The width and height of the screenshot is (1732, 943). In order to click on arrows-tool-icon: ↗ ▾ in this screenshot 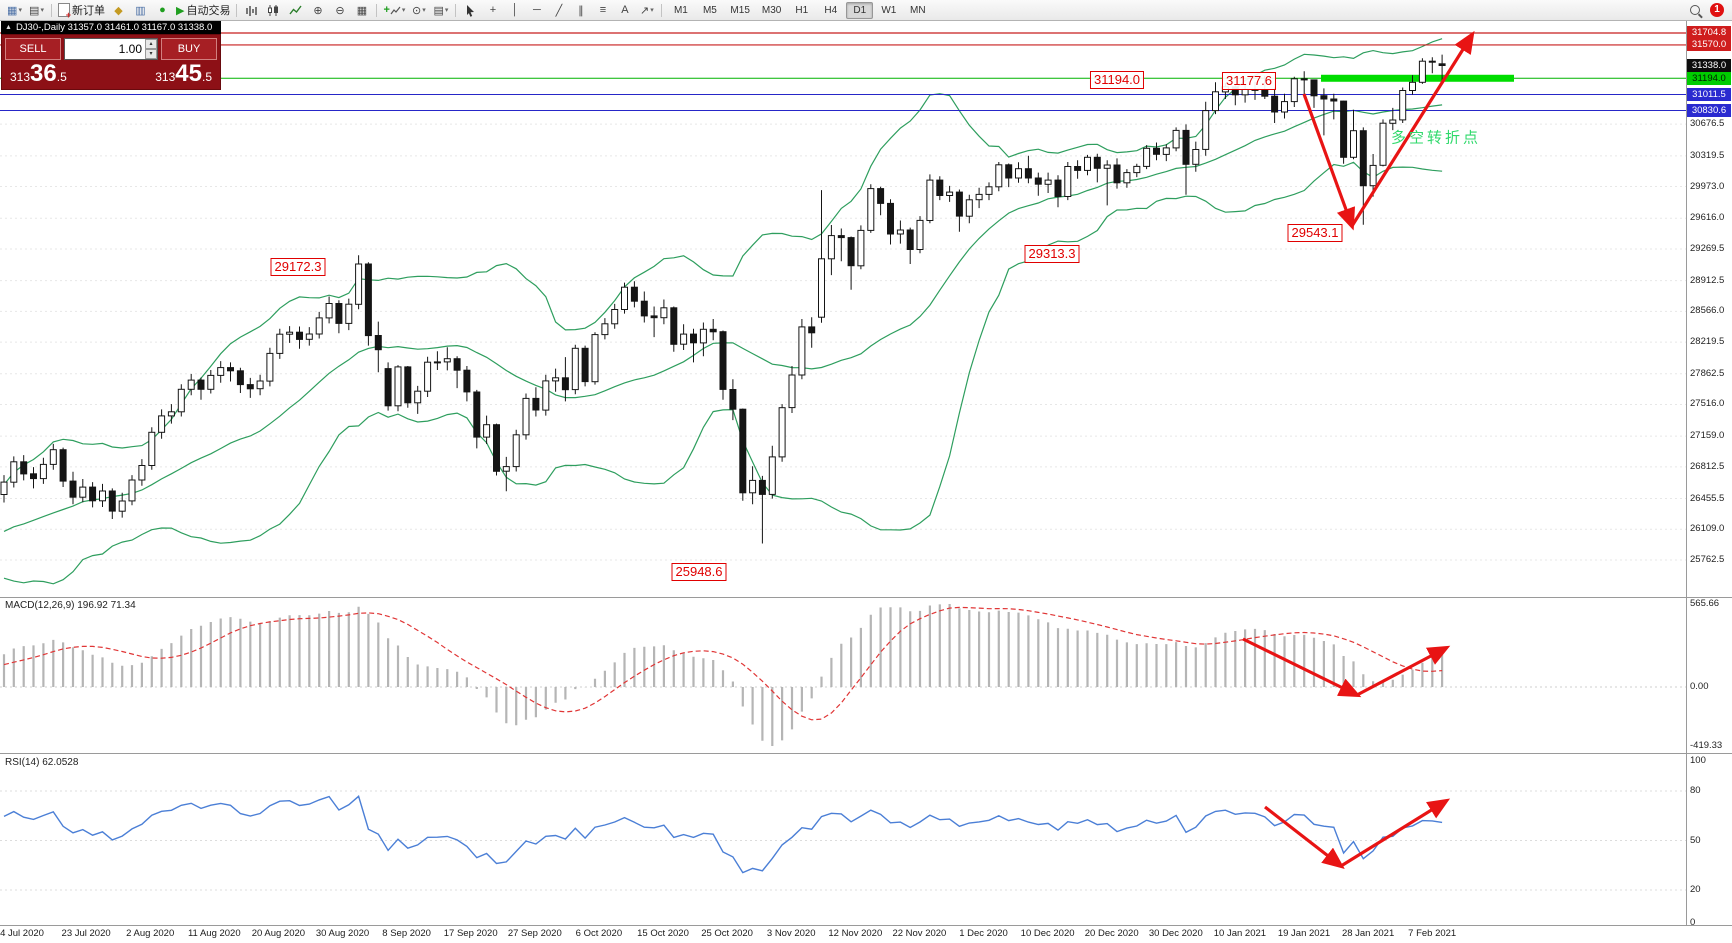, I will do `click(647, 10)`.